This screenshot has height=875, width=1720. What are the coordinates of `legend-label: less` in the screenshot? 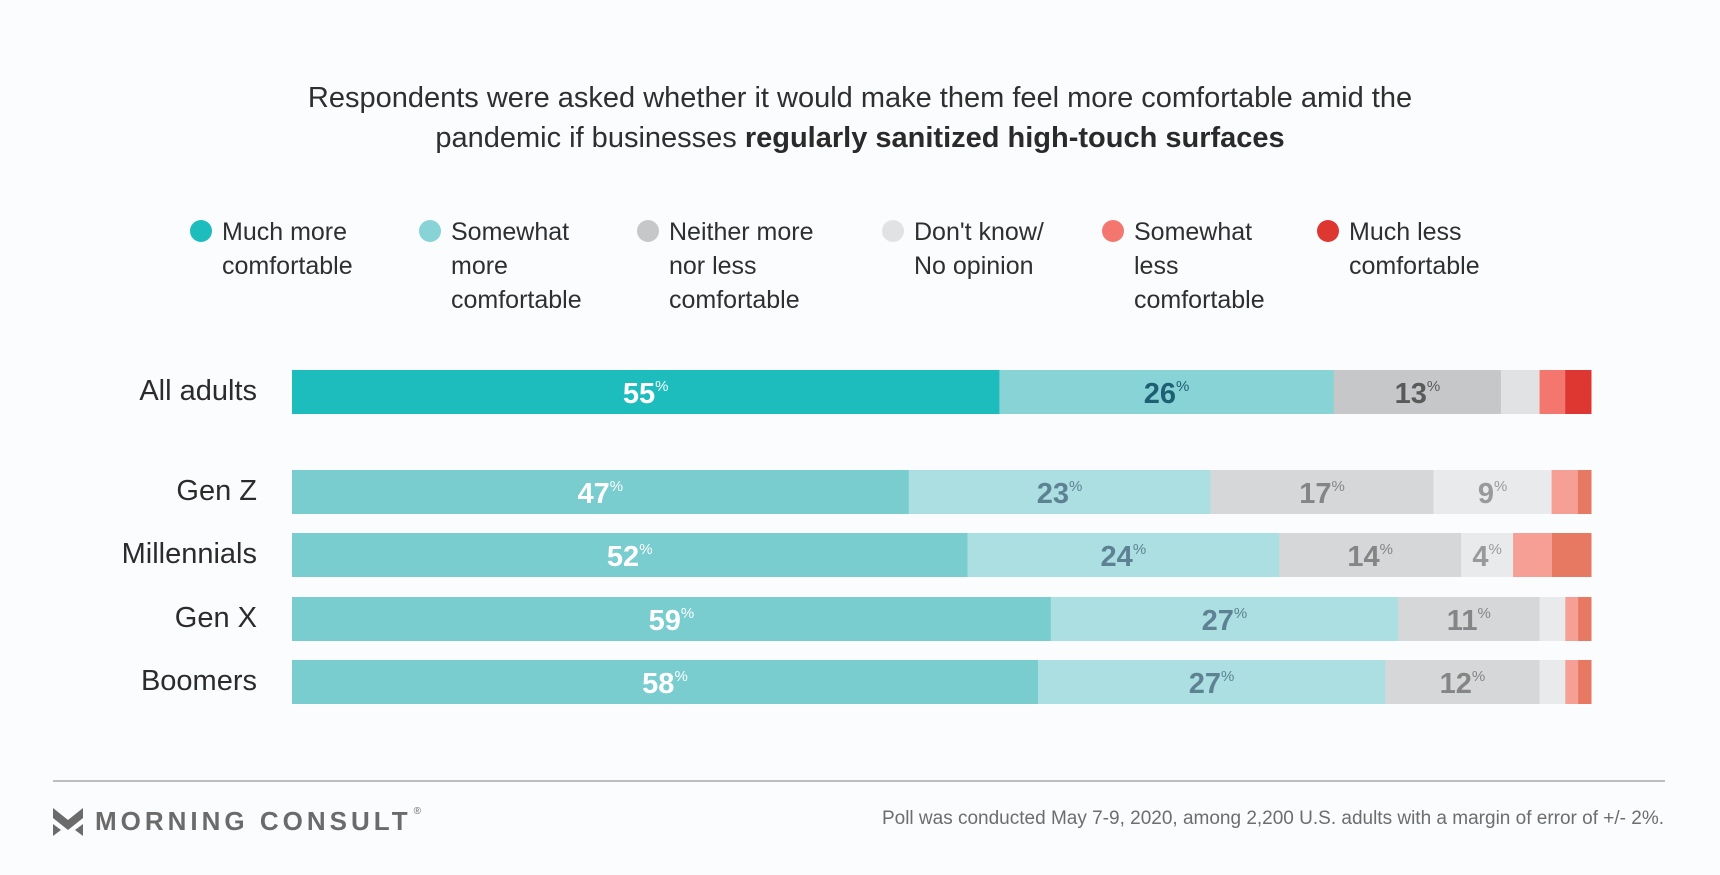 It's located at (1156, 266).